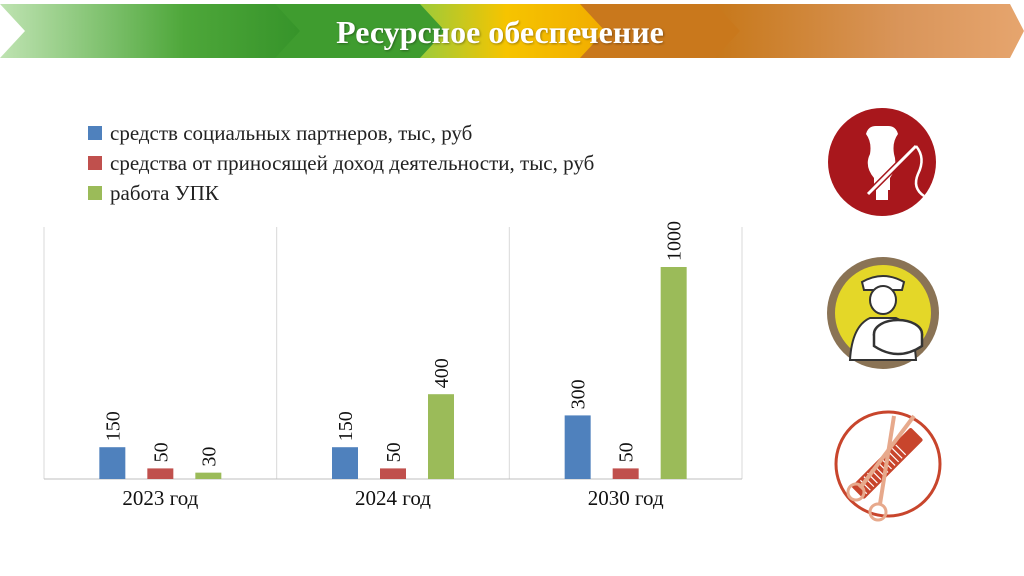 Image resolution: width=1024 pixels, height=576 pixels. I want to click on tick-label: 2030 год, so click(626, 498).